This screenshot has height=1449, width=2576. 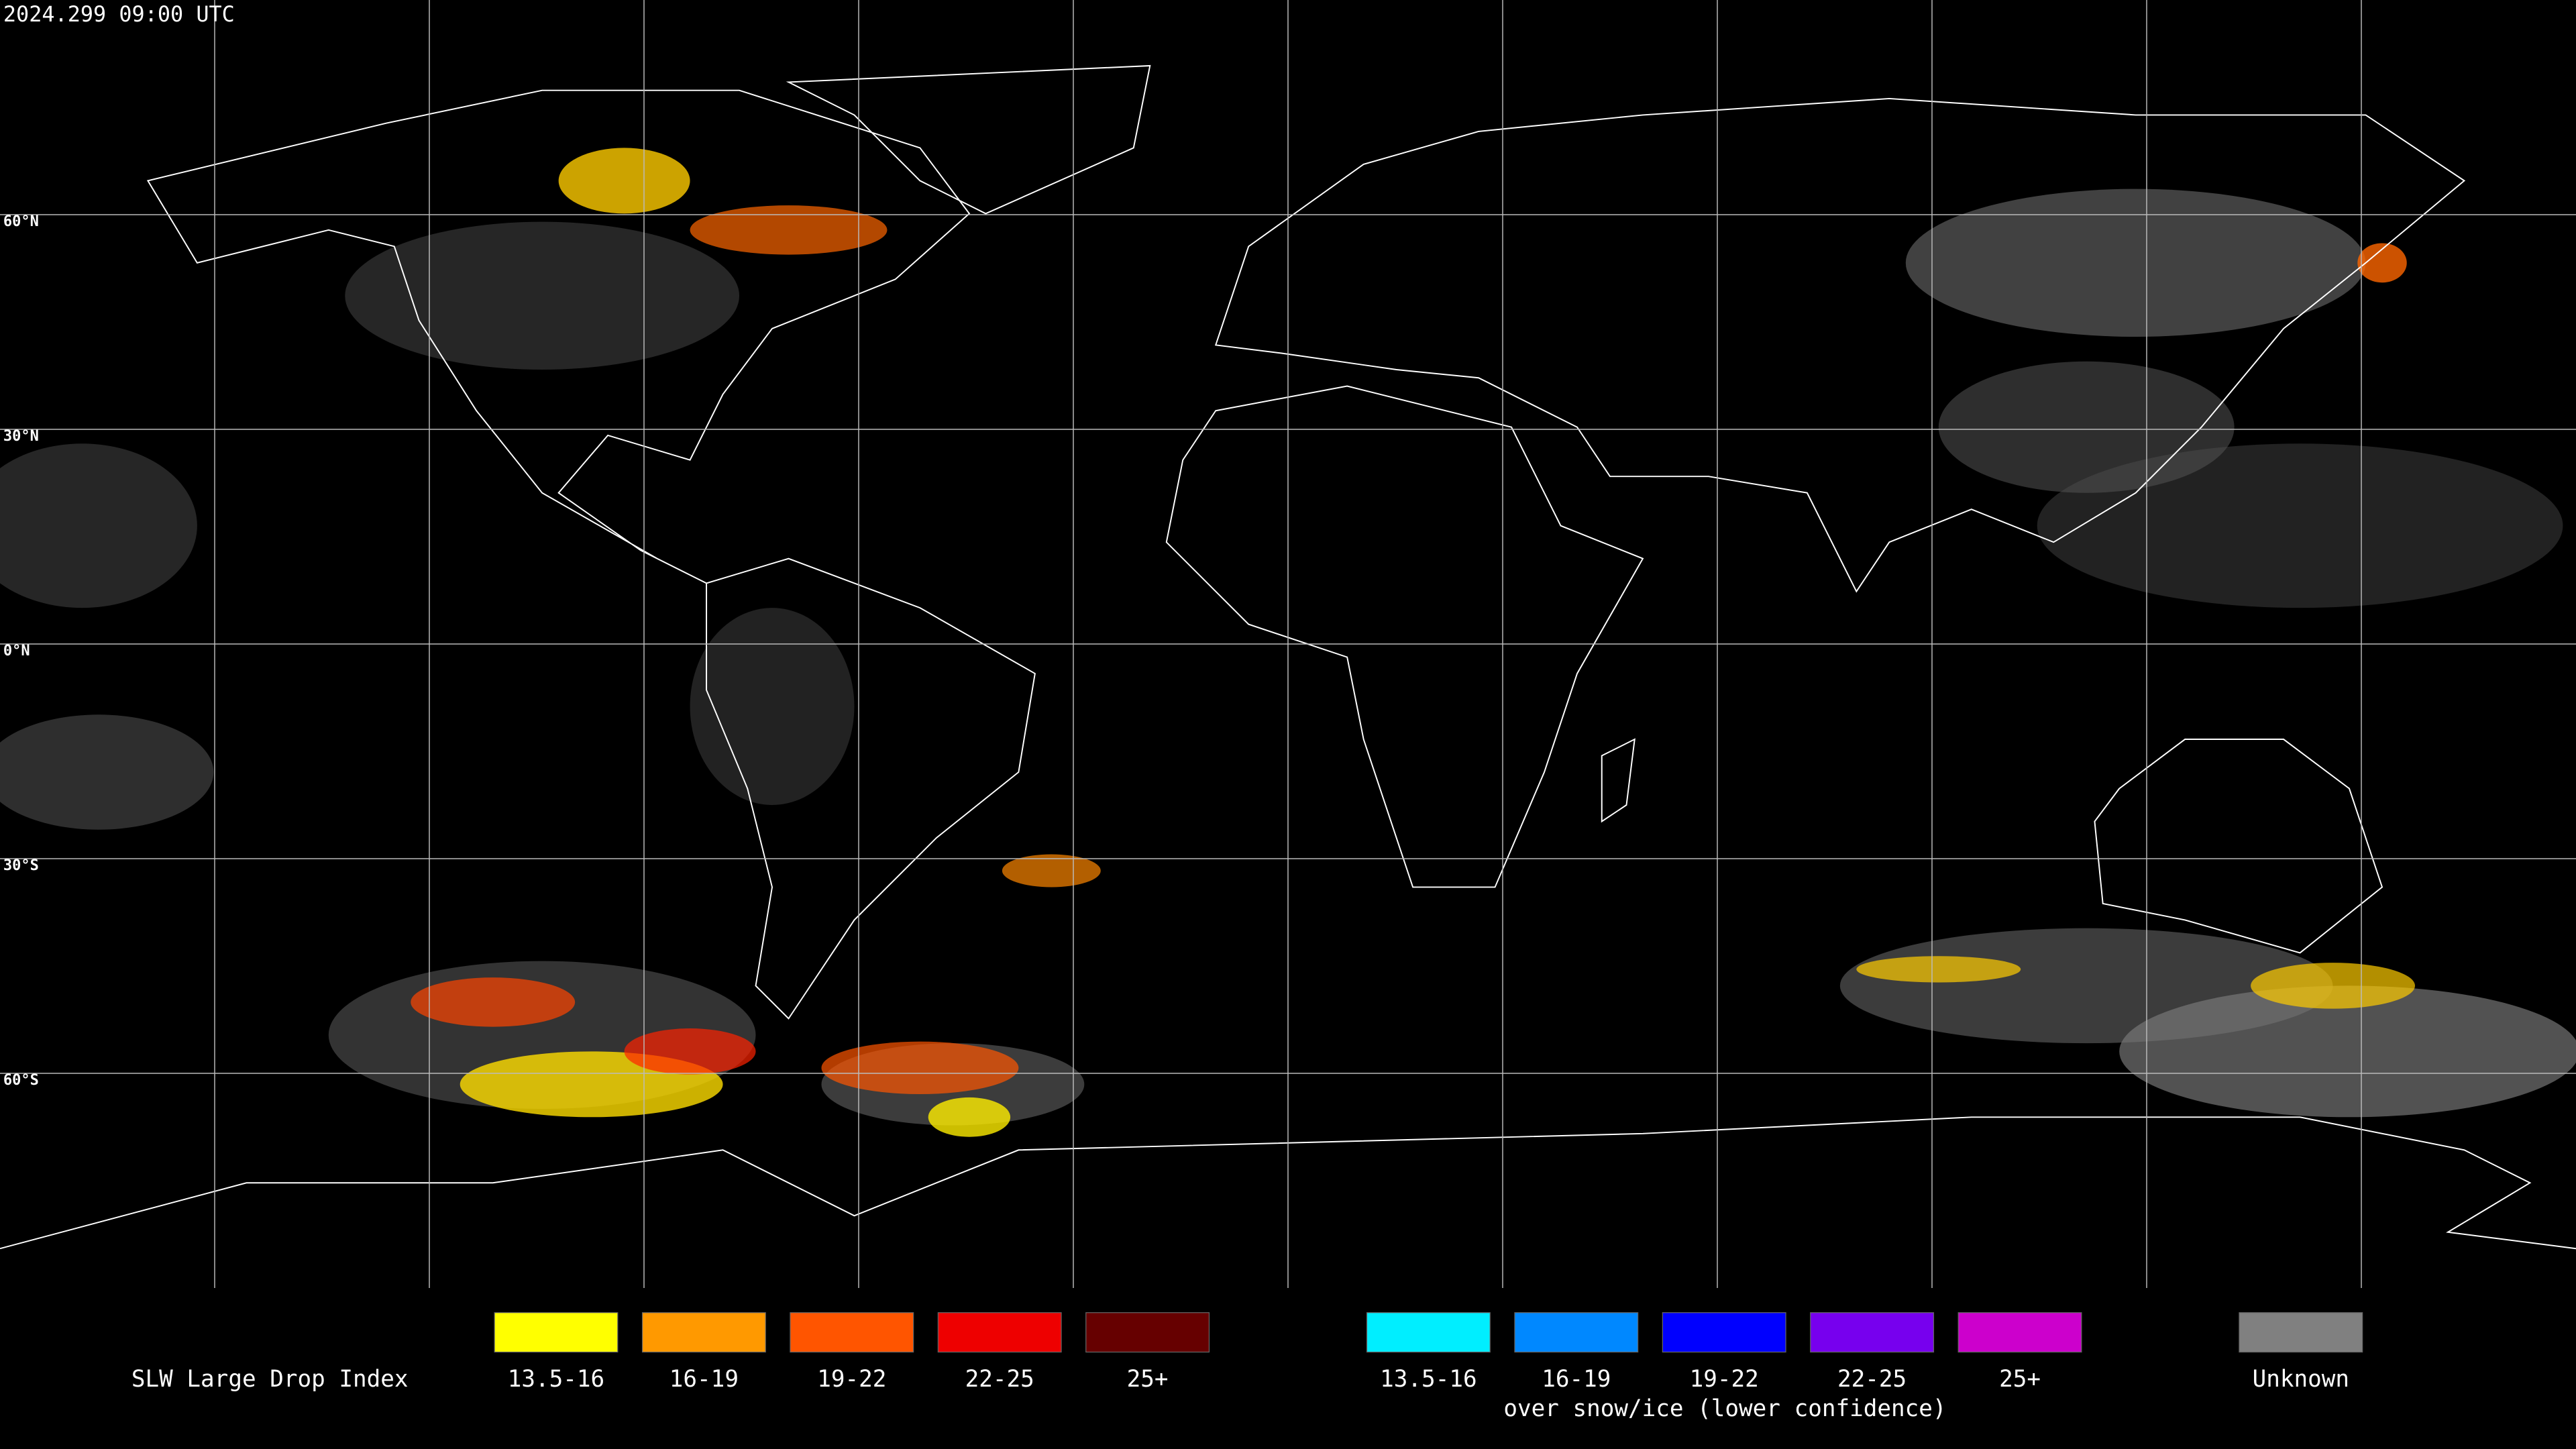 What do you see at coordinates (119, 14) in the screenshot?
I see `timestamp: 2024.299 09:00 UTC` at bounding box center [119, 14].